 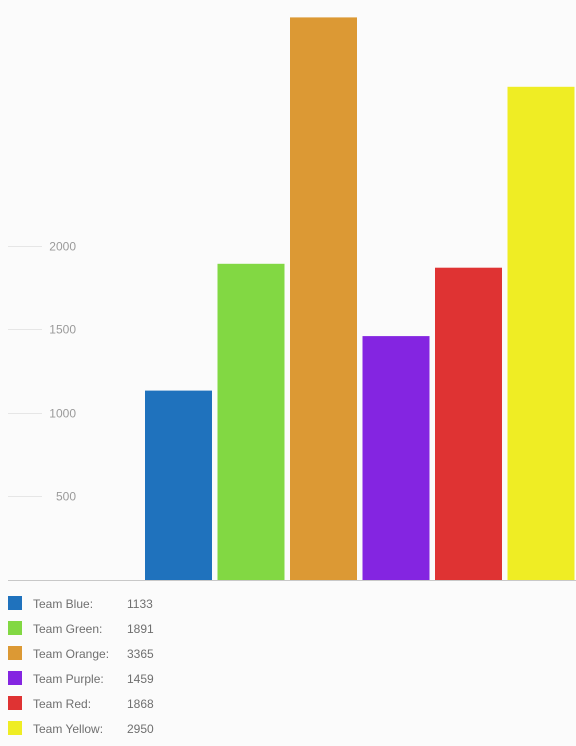 I want to click on legend-label: Team Yellow:, so click(x=68, y=729).